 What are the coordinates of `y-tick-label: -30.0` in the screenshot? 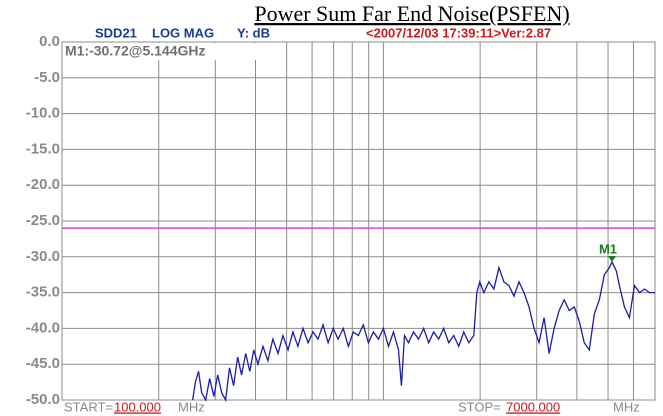 It's located at (43, 256).